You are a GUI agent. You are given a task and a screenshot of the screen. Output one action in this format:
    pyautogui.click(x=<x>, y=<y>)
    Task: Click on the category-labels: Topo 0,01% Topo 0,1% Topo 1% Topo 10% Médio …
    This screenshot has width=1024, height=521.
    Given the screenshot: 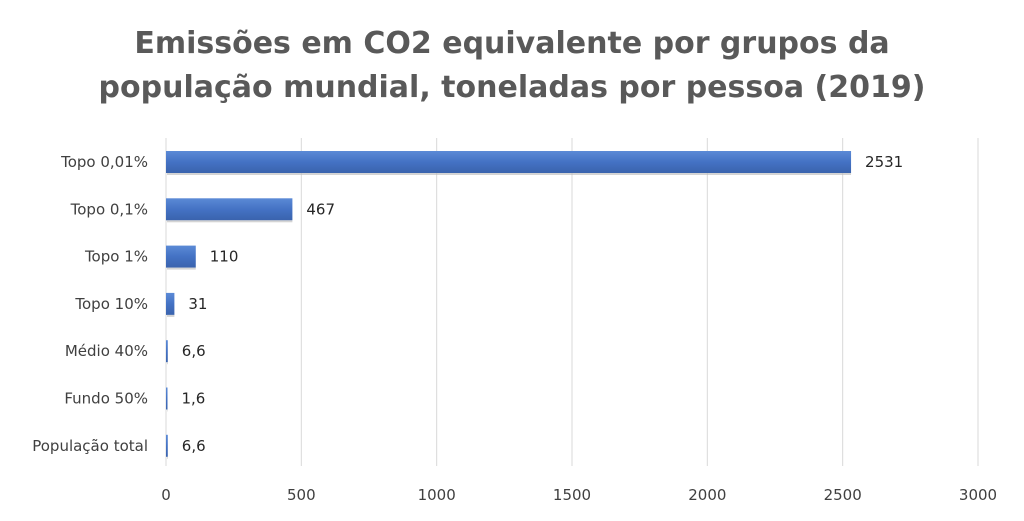 What is the action you would take?
    pyautogui.click(x=90, y=304)
    